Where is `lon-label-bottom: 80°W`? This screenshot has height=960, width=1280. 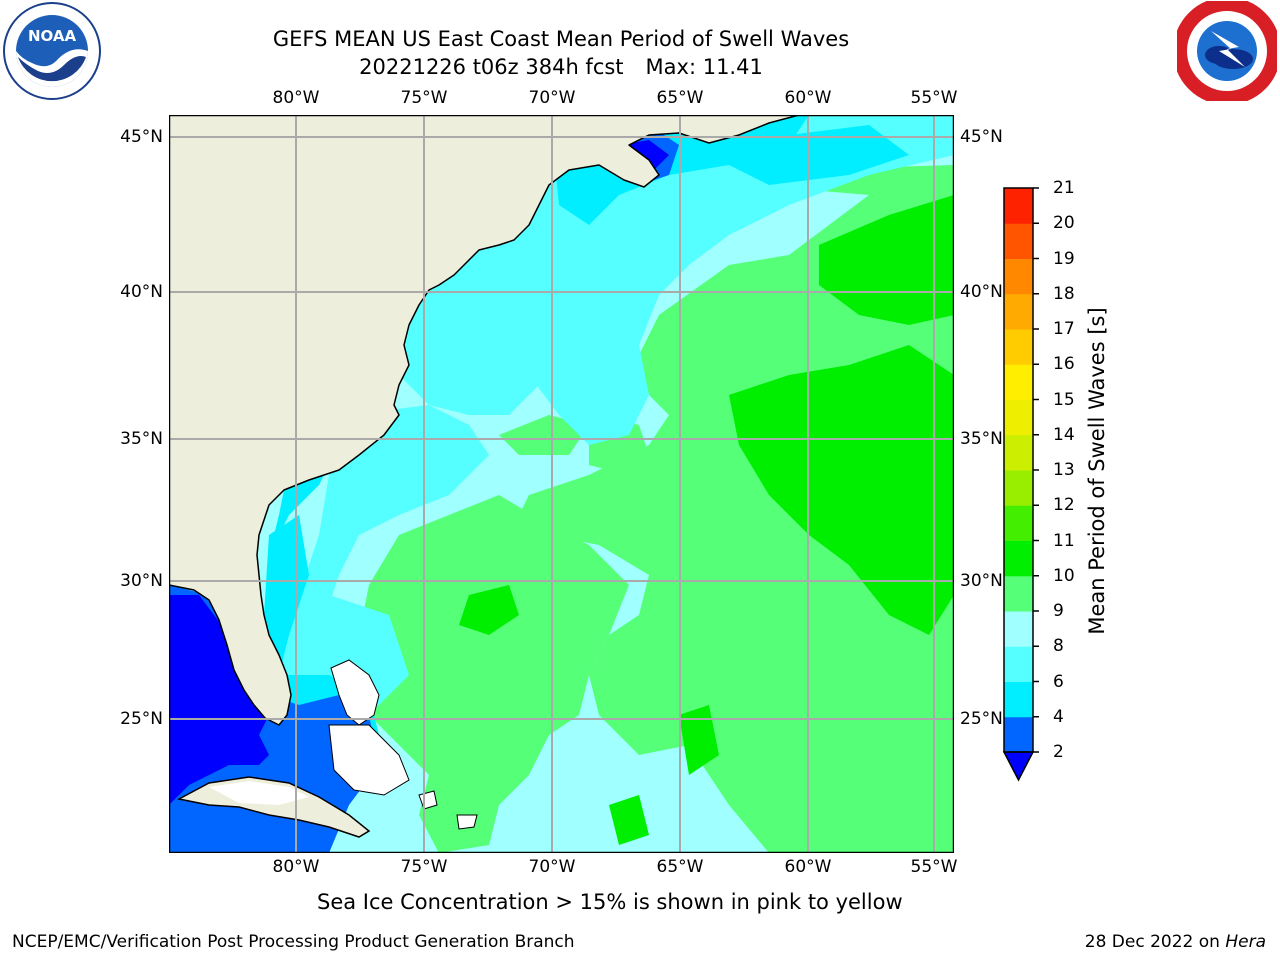 lon-label-bottom: 80°W is located at coordinates (296, 867).